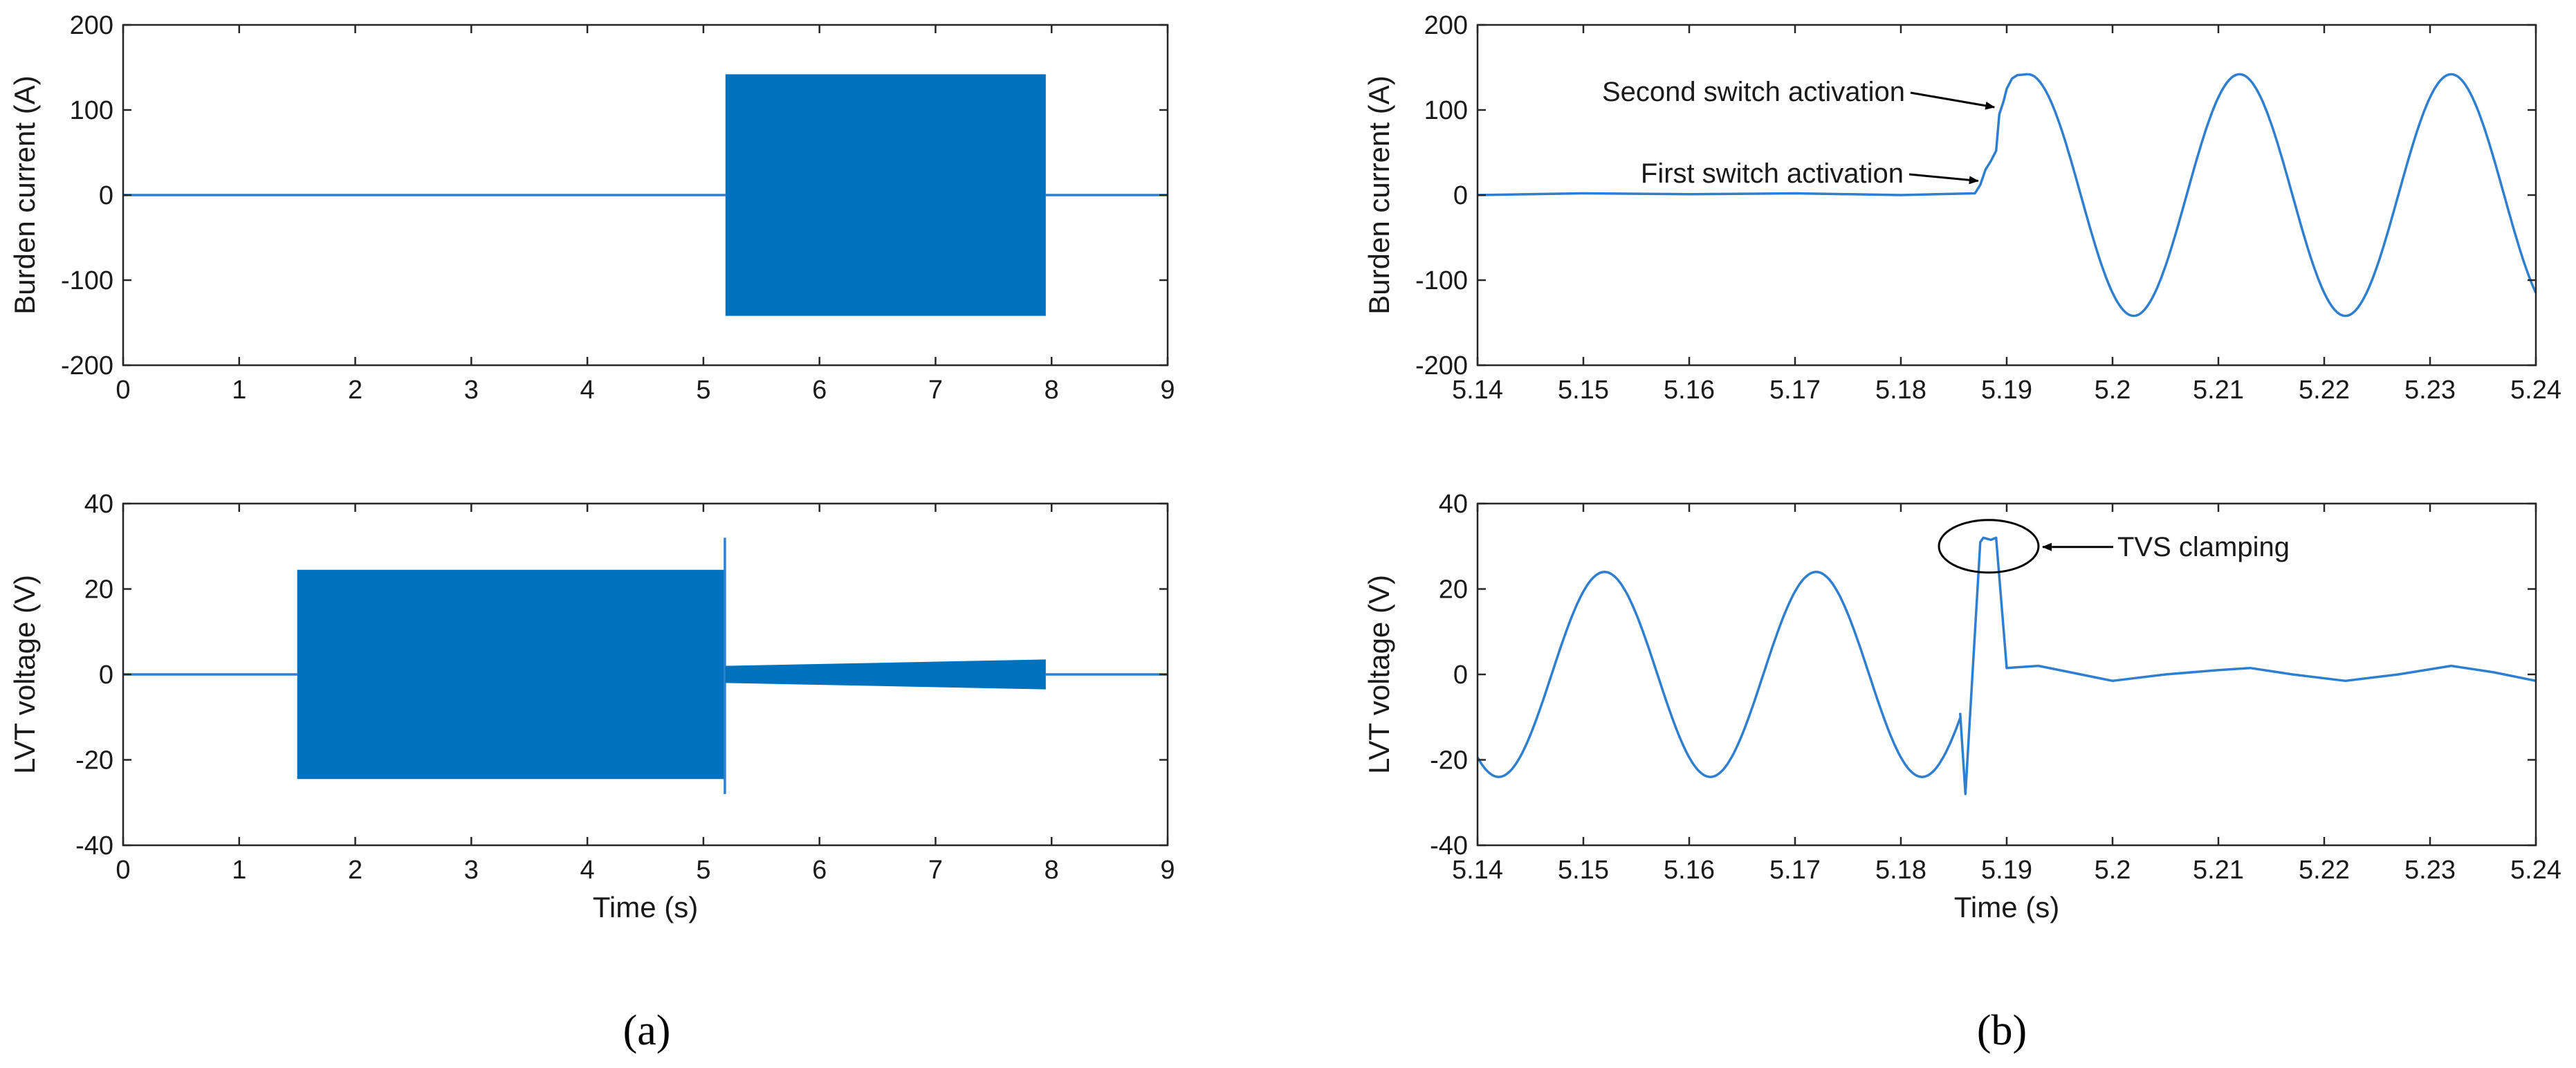 This screenshot has width=2576, height=1068. I want to click on annotation-ellipse, so click(1989, 546).